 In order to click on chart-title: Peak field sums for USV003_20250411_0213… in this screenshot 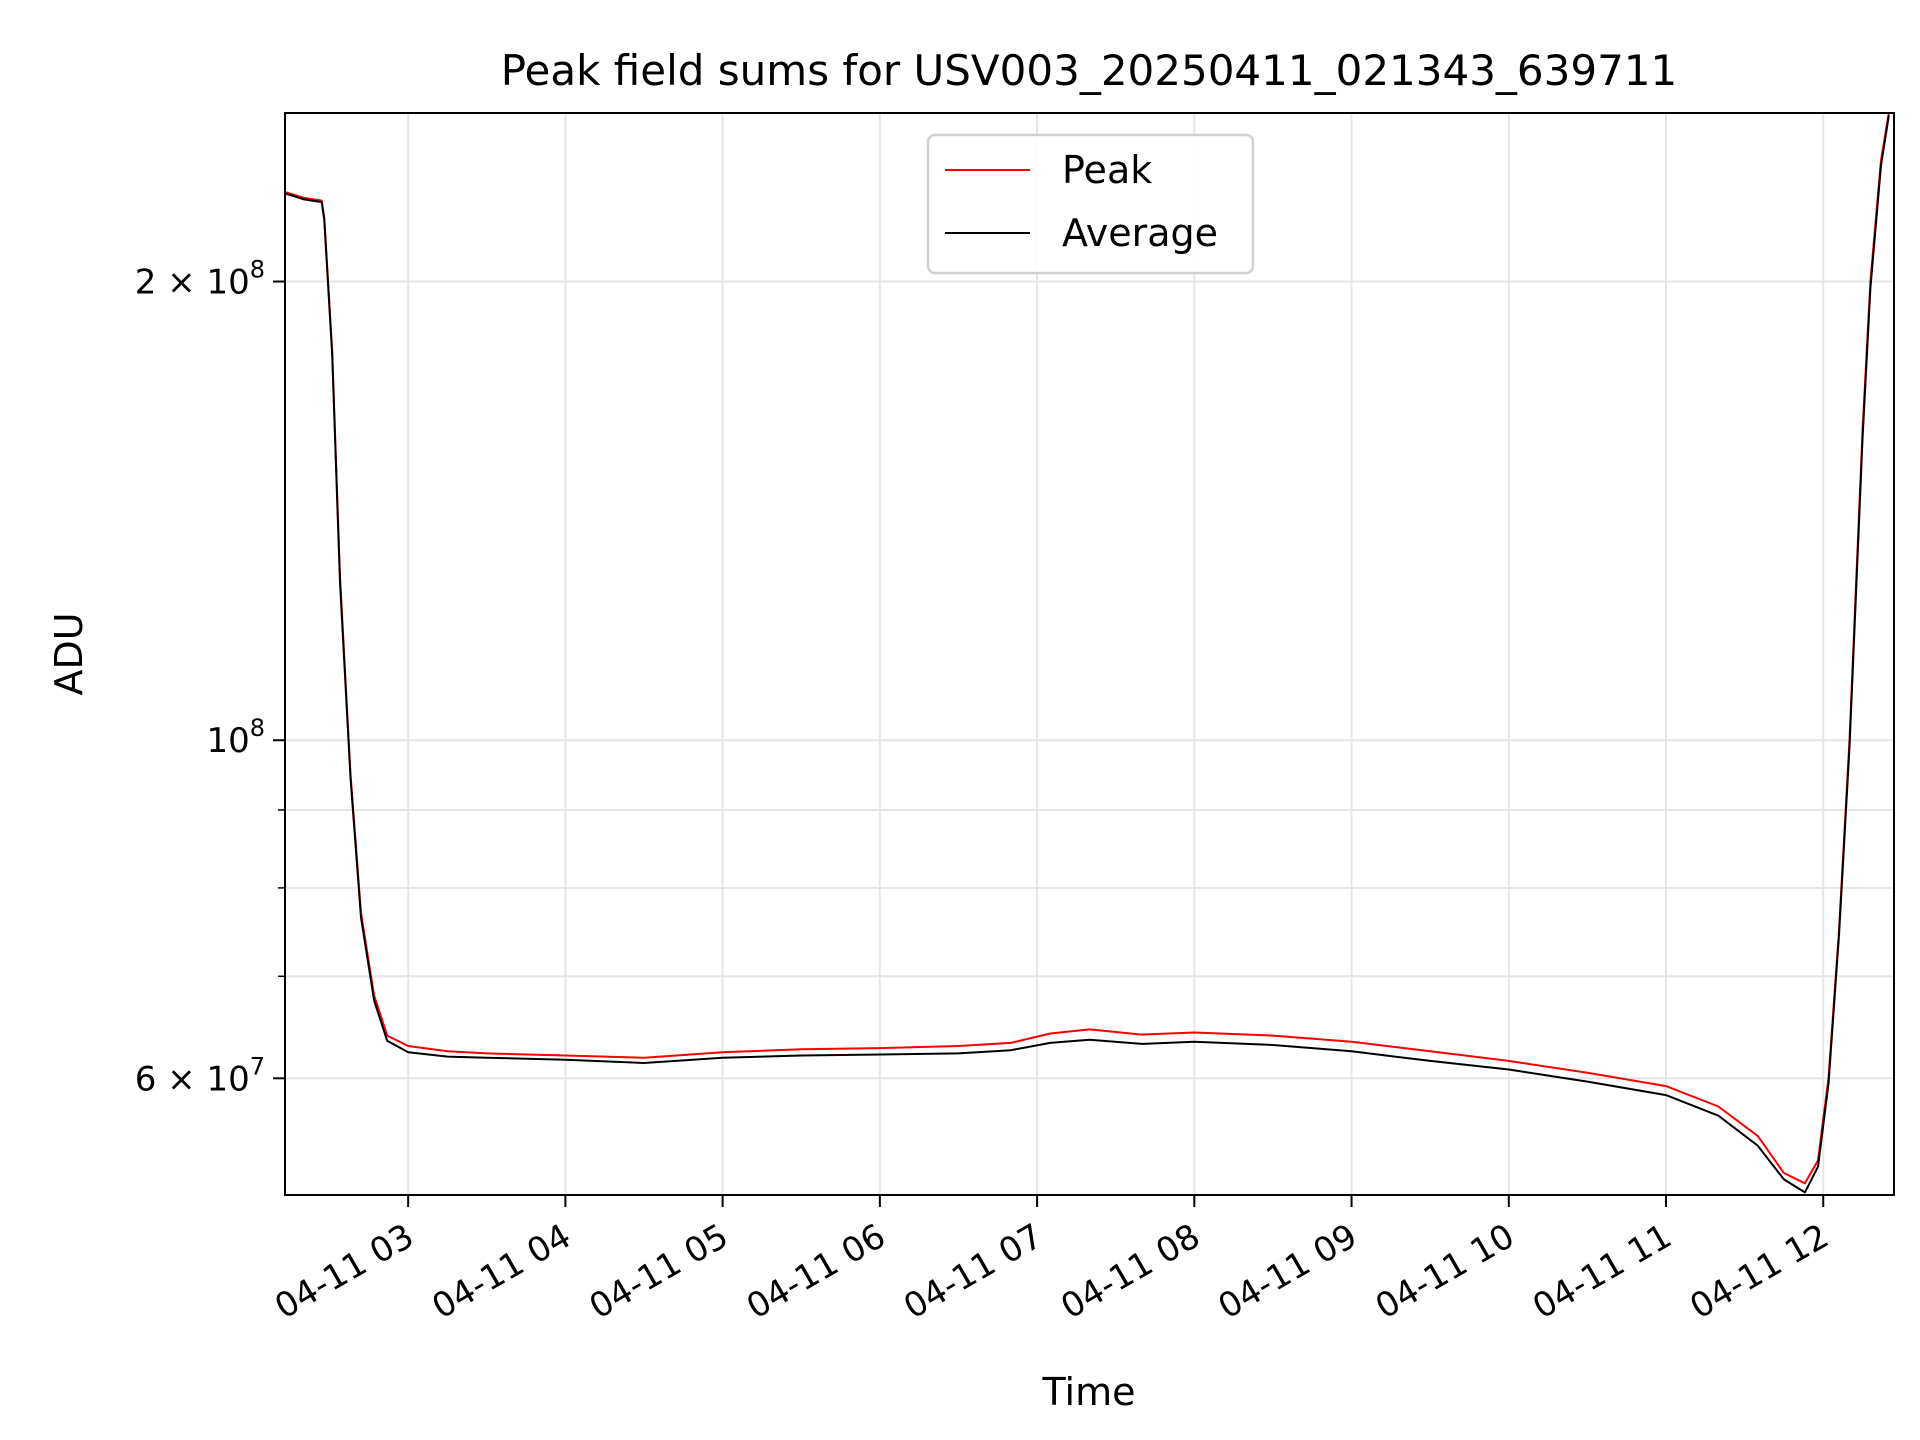, I will do `click(1089, 70)`.